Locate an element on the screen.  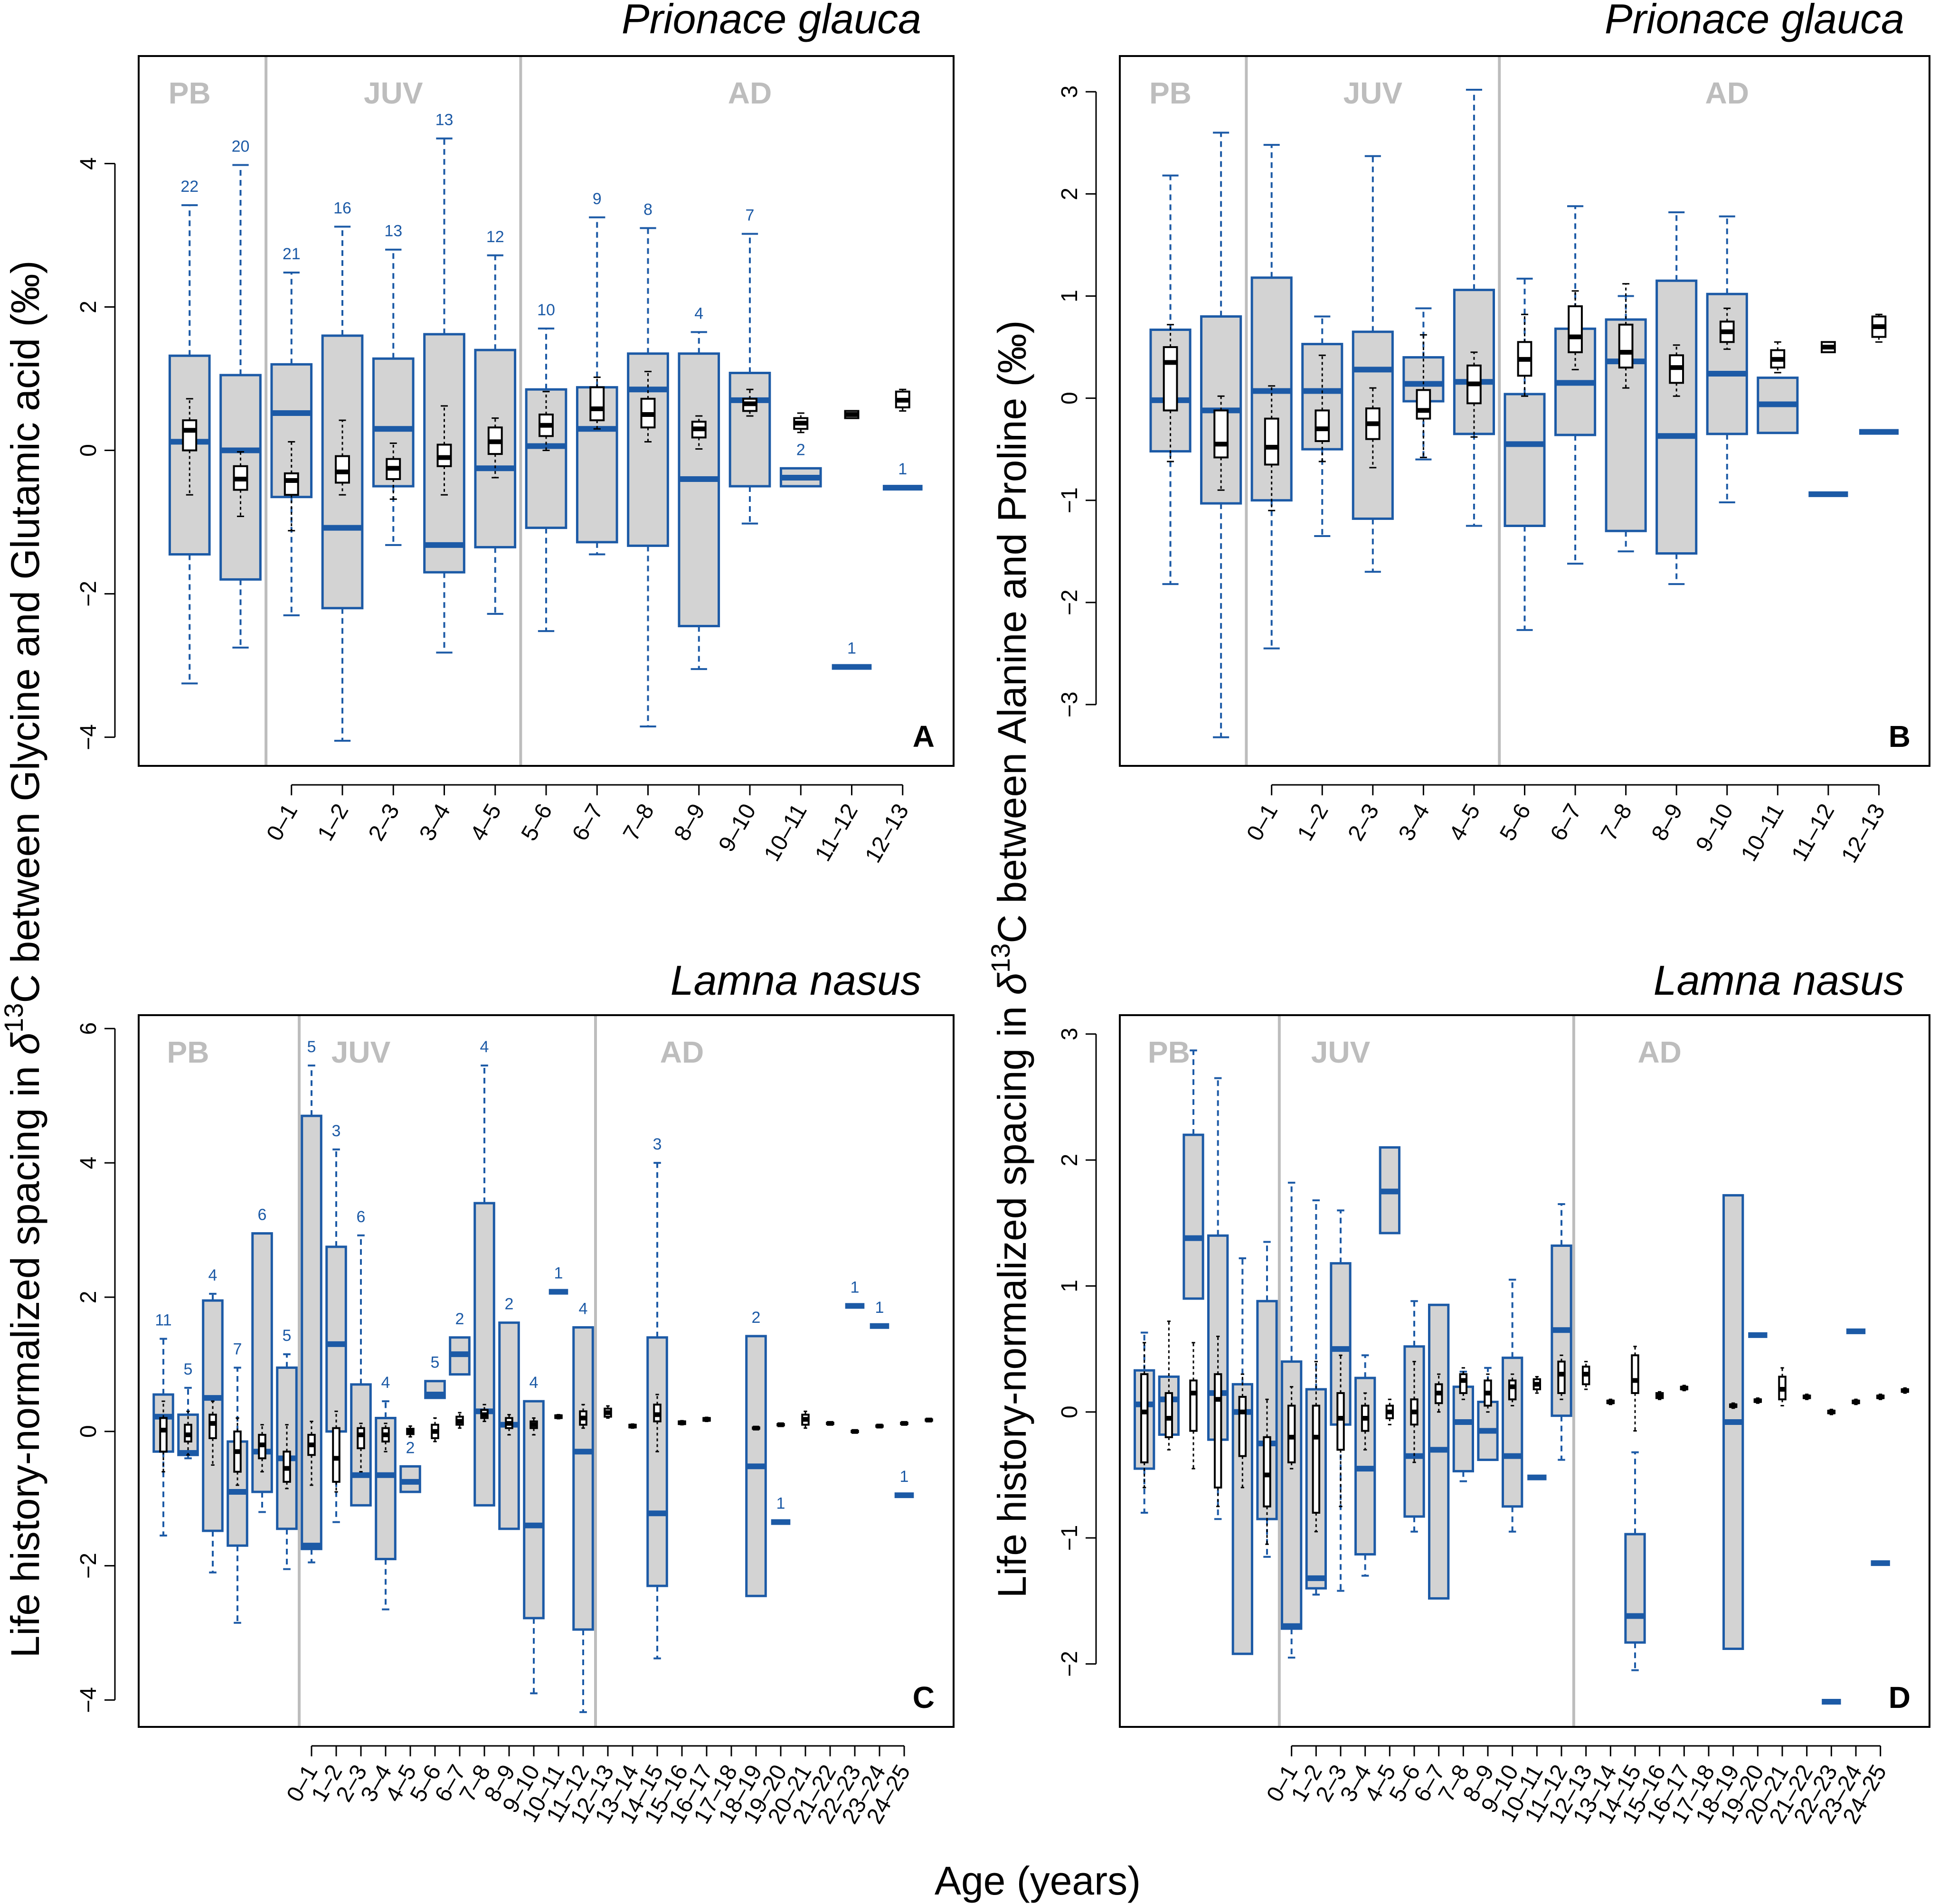
y-tick-label: 4 is located at coordinates (88, 163).